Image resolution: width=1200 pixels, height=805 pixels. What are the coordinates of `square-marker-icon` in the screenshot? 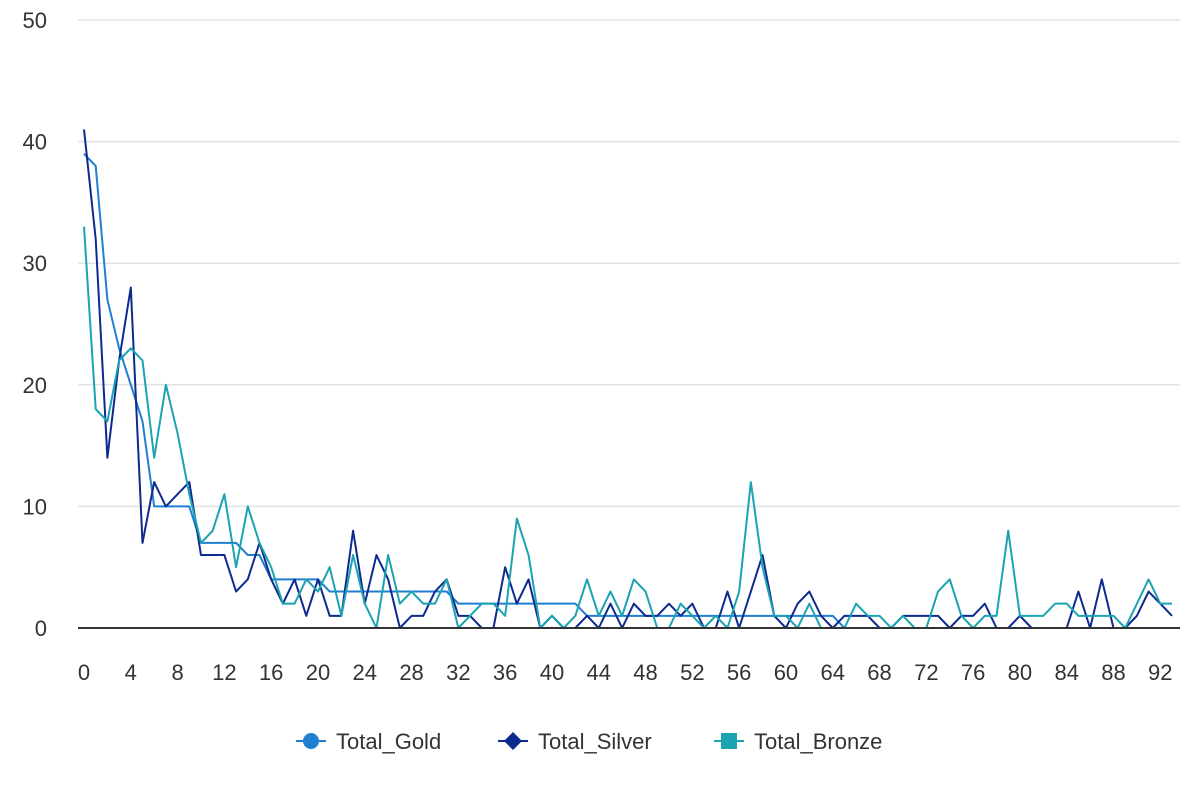 It's located at (729, 741).